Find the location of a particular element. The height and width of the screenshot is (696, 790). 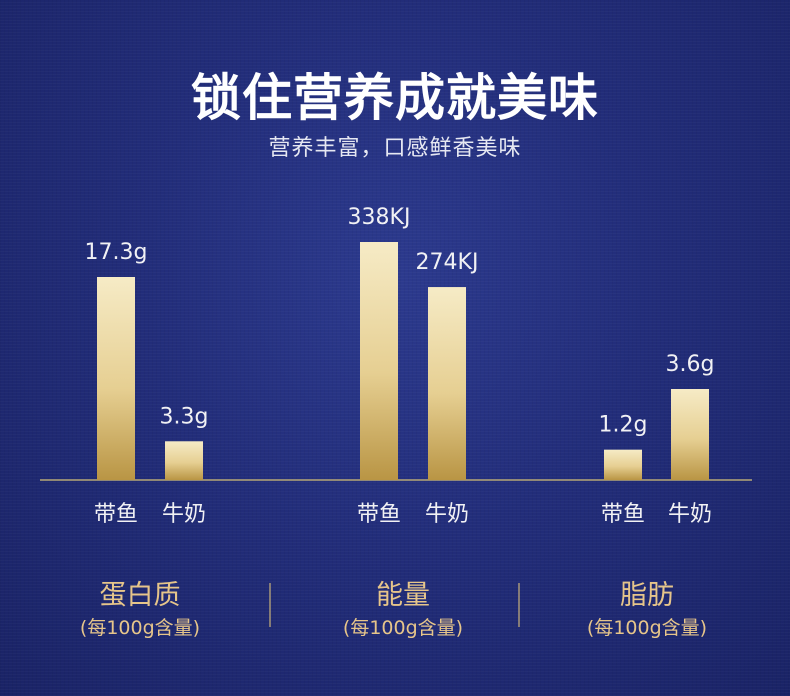

group-name: 能量 is located at coordinates (403, 595).